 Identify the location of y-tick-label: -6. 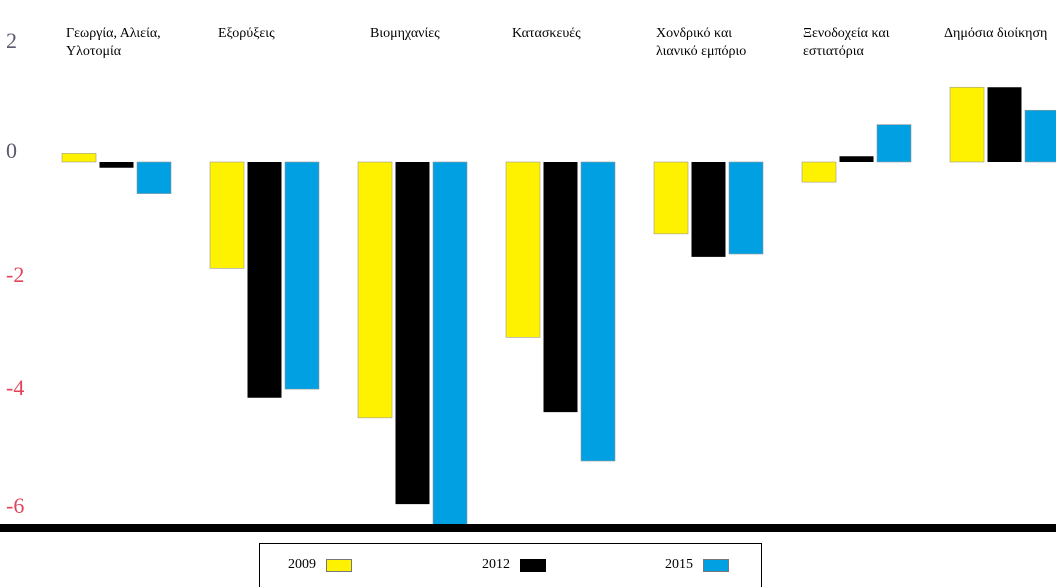
(15, 505).